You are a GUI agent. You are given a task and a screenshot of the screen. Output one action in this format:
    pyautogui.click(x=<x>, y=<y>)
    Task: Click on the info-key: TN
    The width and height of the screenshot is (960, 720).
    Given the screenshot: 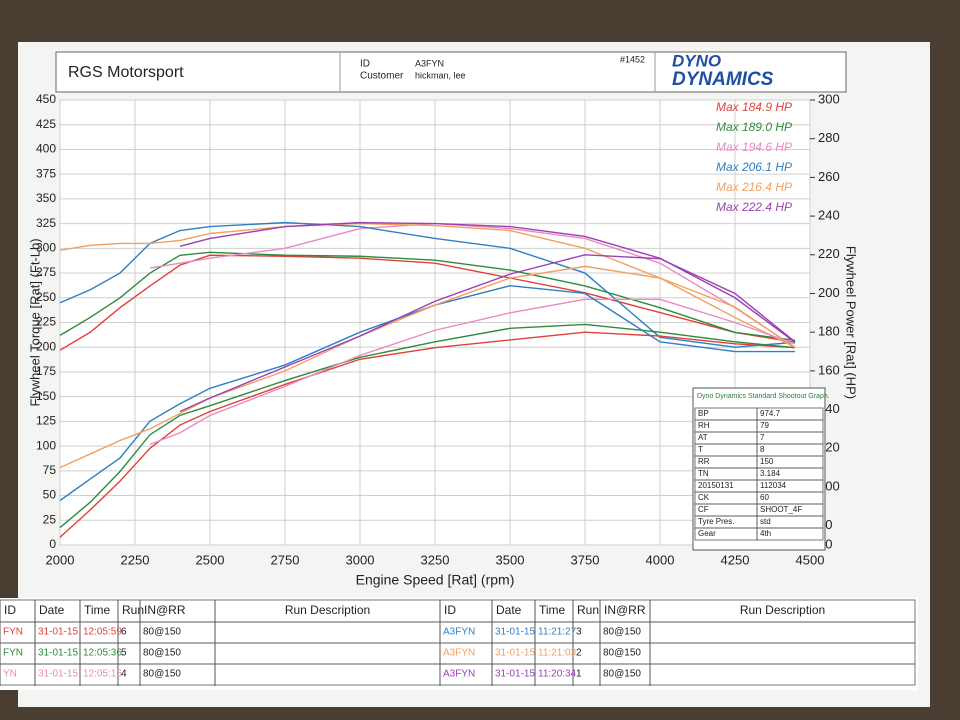 What is the action you would take?
    pyautogui.click(x=703, y=473)
    